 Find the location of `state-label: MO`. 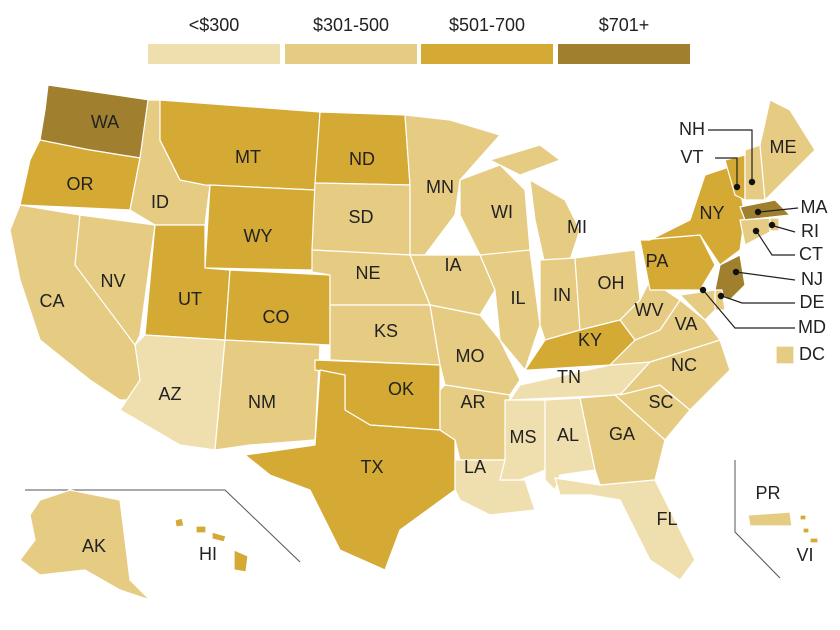

state-label: MO is located at coordinates (470, 356).